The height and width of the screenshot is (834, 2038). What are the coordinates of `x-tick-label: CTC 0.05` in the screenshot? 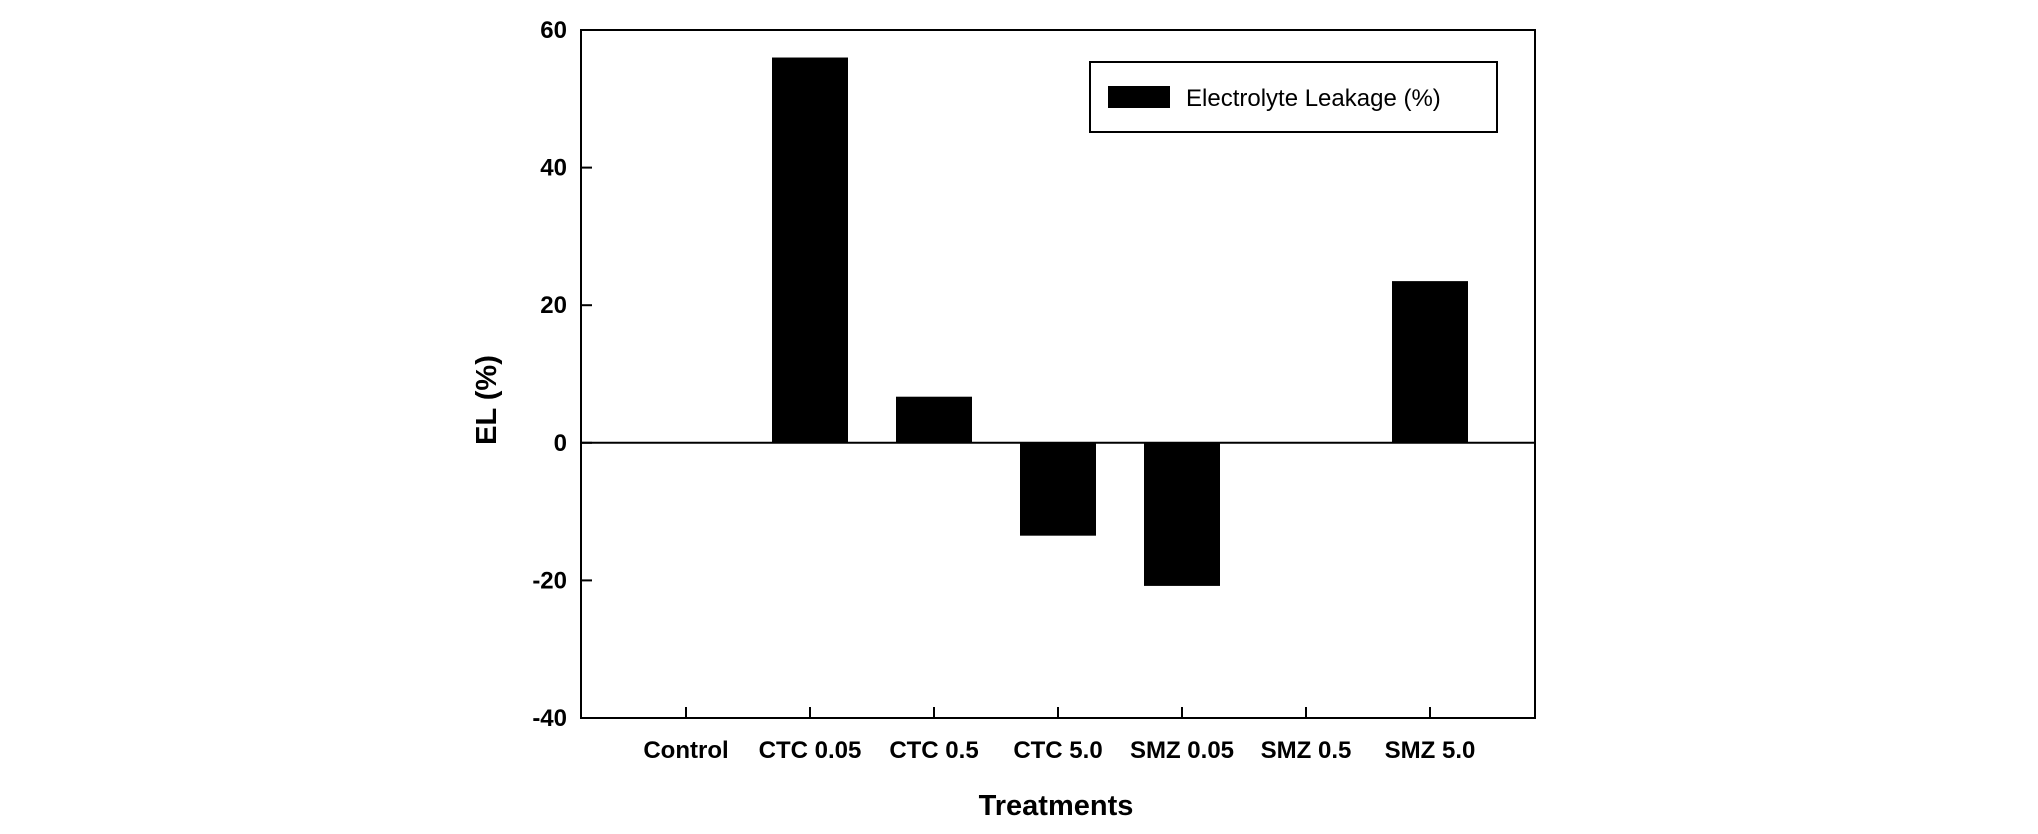 It's located at (810, 750).